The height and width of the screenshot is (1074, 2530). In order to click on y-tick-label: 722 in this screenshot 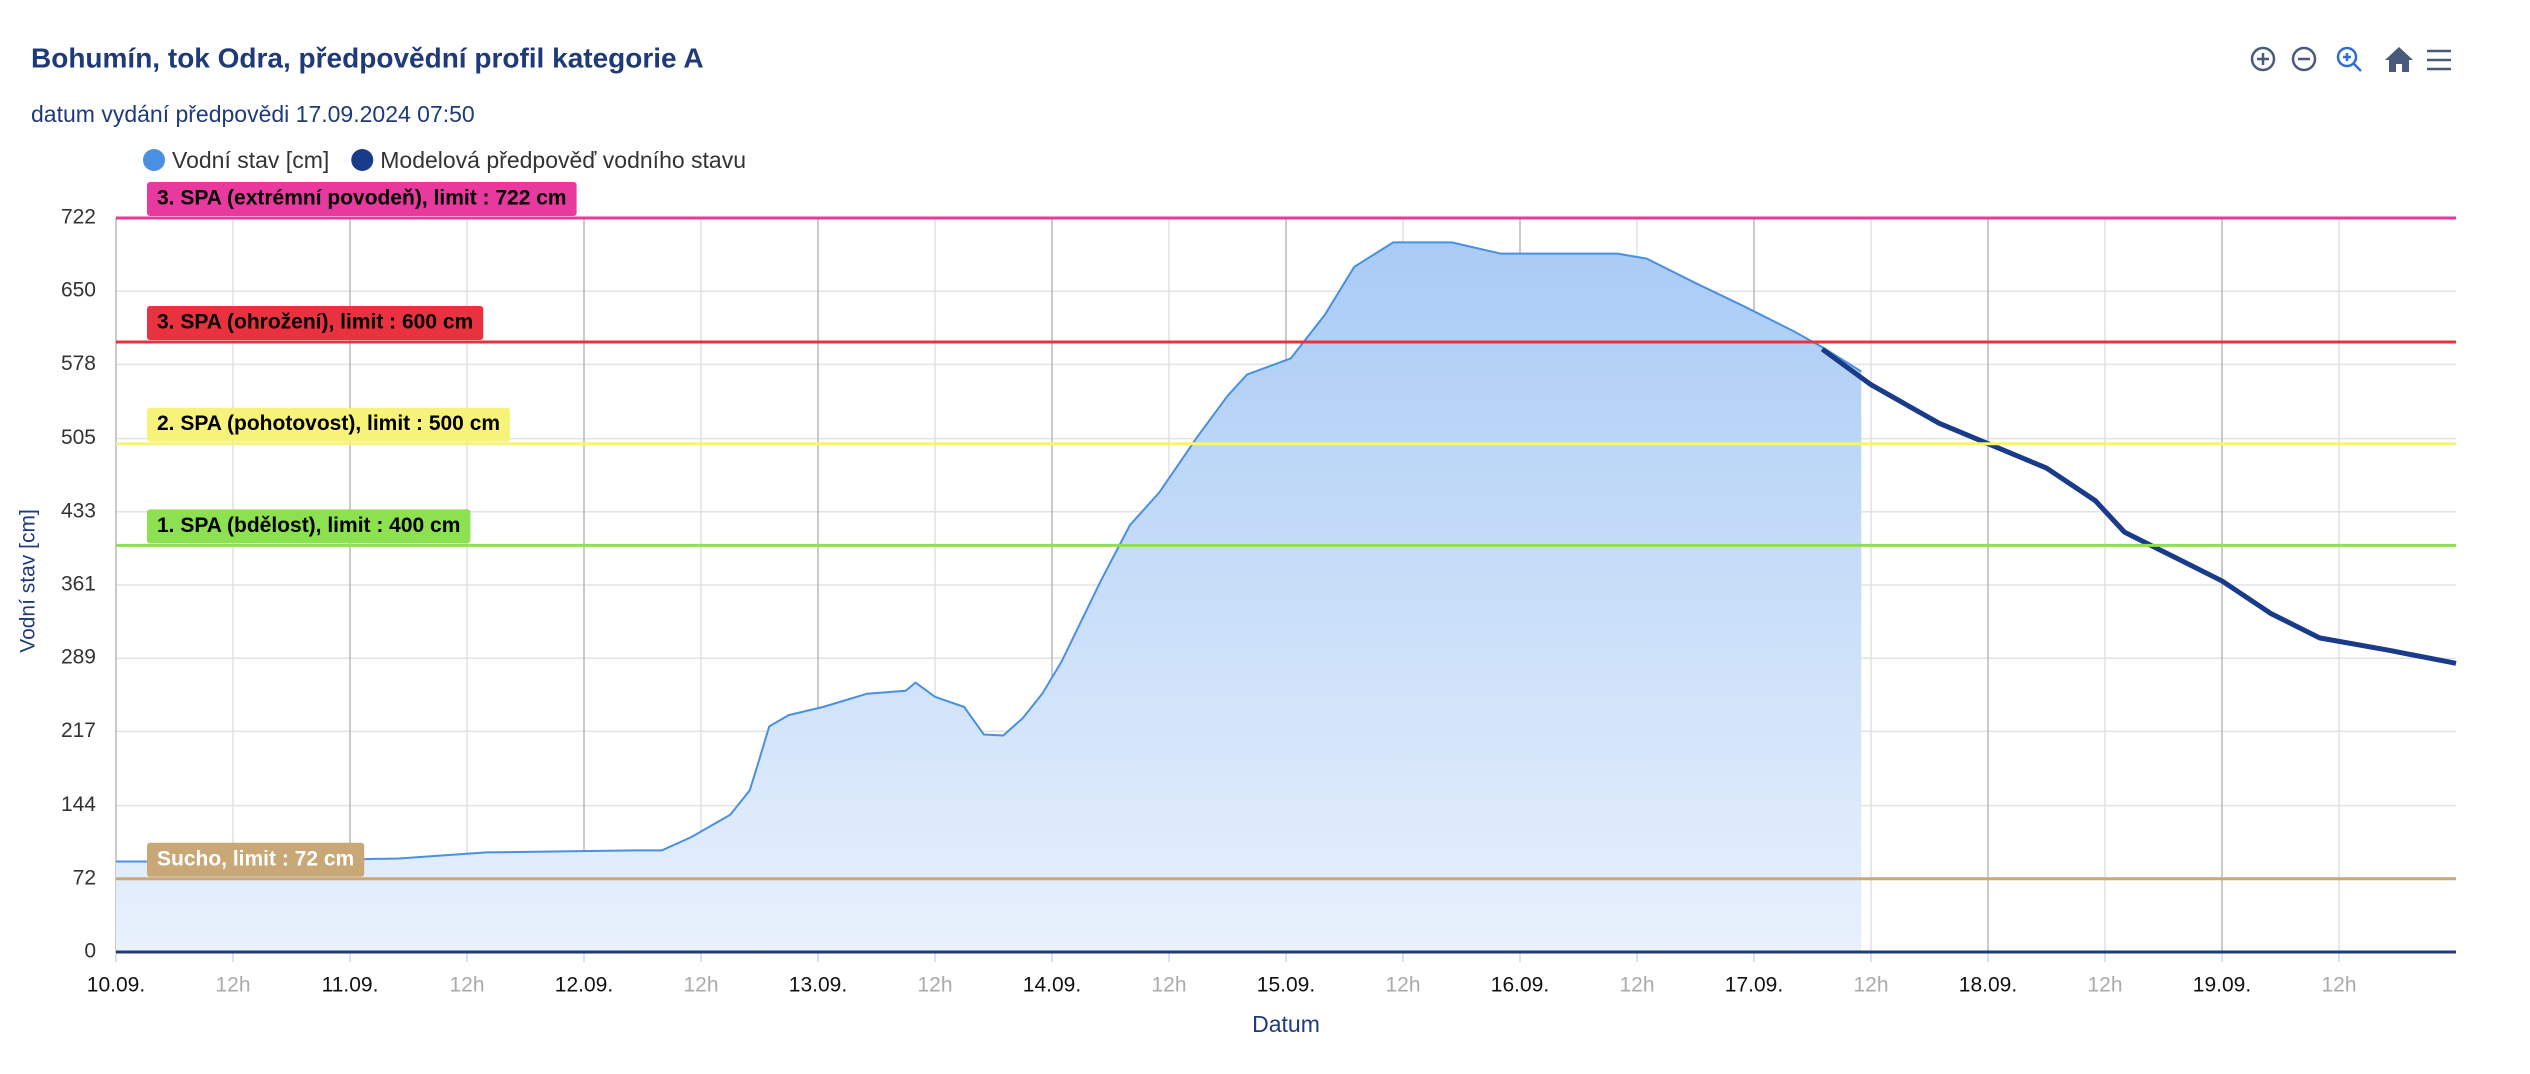, I will do `click(78, 217)`.